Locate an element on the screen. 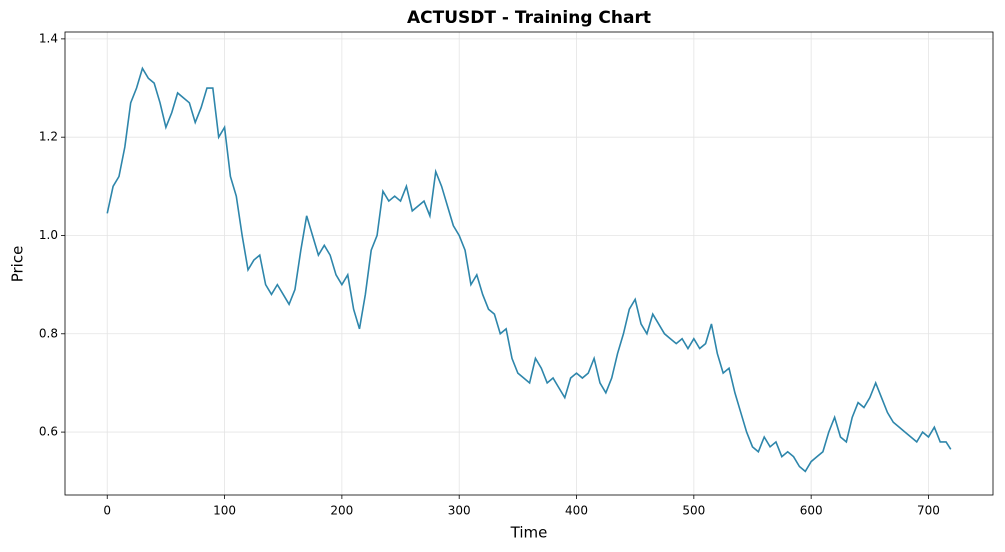 The width and height of the screenshot is (1005, 552). x-tick-label: 200 is located at coordinates (341, 511).